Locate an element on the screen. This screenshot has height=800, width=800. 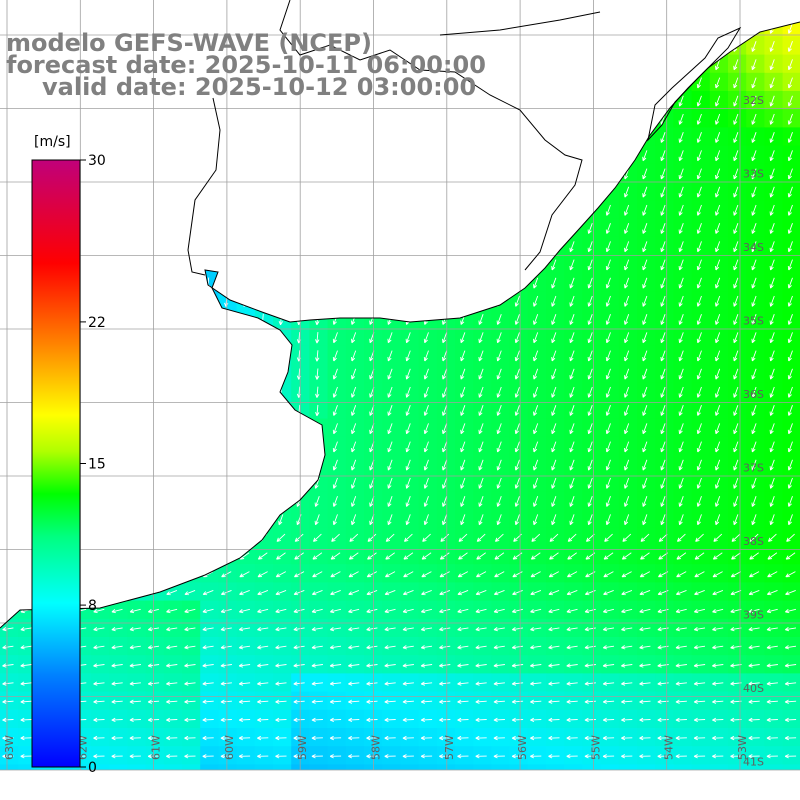
colorbar-tick-label: 15 is located at coordinates (97, 465).